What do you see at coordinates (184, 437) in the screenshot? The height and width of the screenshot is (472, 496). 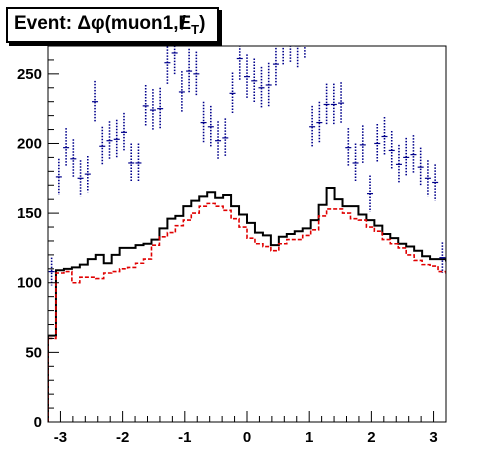 I see `x-tick-label: -1` at bounding box center [184, 437].